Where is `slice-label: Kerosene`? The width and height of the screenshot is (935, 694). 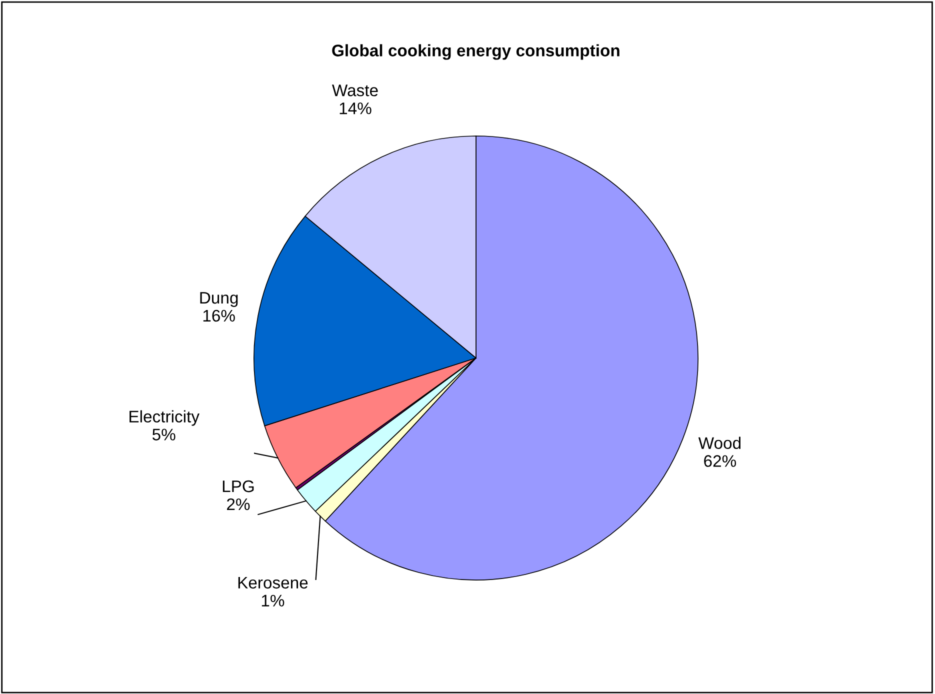 slice-label: Kerosene is located at coordinates (273, 582).